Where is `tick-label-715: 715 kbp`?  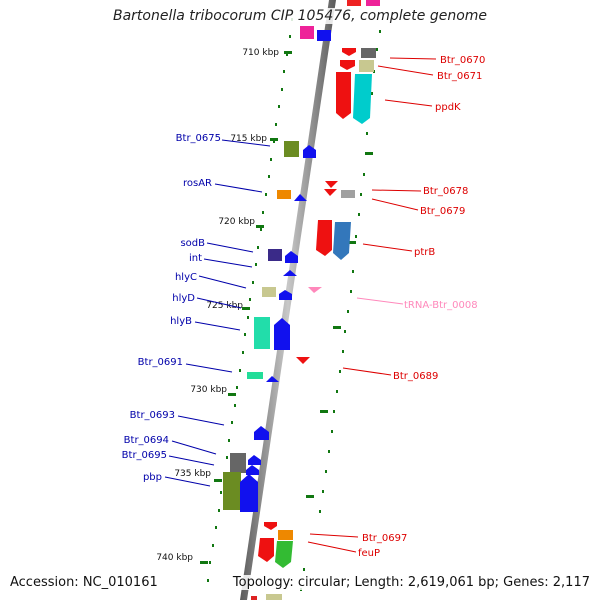 tick-label-715: 715 kbp is located at coordinates (248, 139).